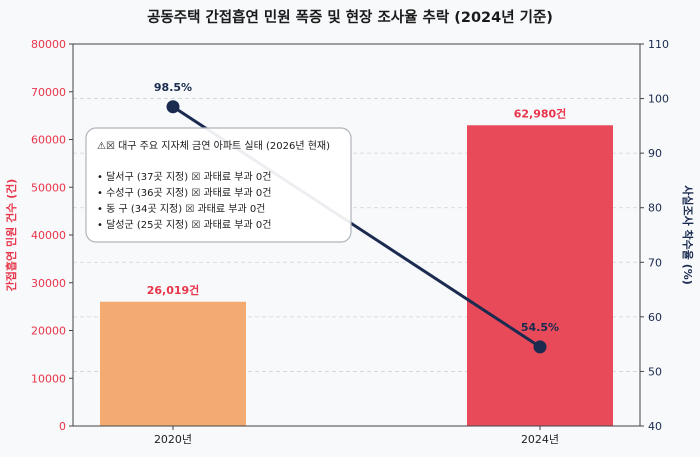  What do you see at coordinates (655, 426) in the screenshot?
I see `right-tick-label: 40` at bounding box center [655, 426].